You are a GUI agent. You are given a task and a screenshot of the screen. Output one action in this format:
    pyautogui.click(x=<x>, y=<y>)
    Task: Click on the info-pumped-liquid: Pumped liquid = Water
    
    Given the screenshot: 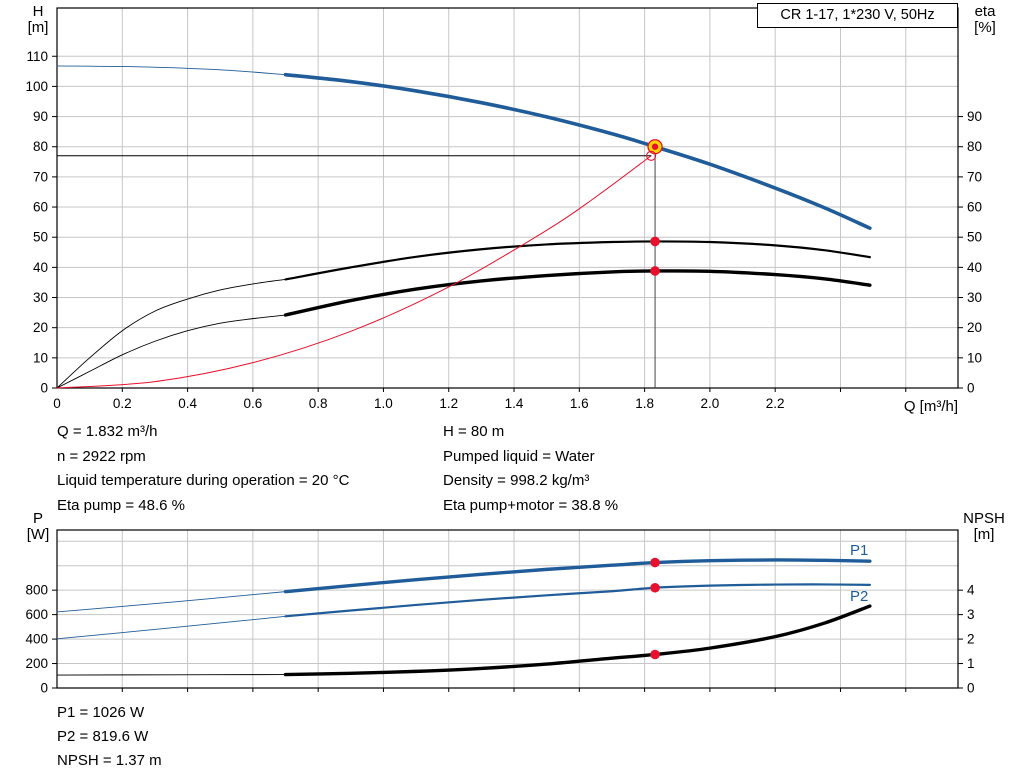 What is the action you would take?
    pyautogui.click(x=519, y=456)
    